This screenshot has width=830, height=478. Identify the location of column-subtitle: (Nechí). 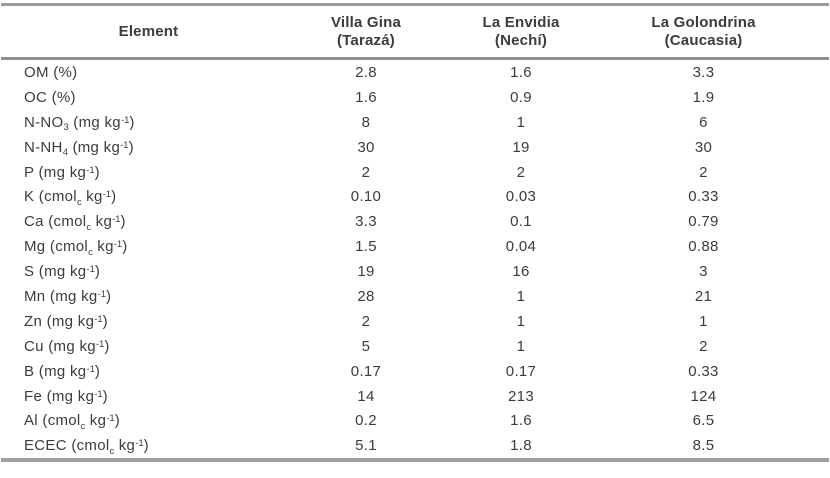
(521, 40).